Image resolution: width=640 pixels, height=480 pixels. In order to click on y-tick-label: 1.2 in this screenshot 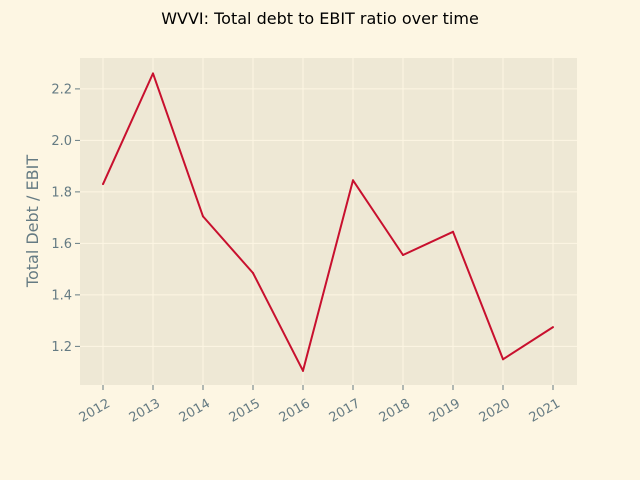, I will do `click(61, 347)`.